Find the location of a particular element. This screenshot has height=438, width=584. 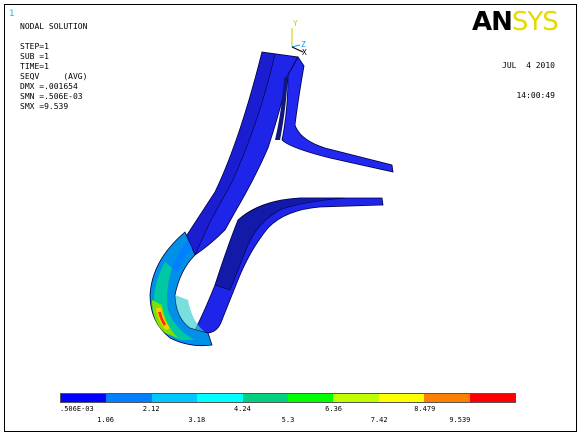

info-line: STEP=1 is located at coordinates (34, 46).